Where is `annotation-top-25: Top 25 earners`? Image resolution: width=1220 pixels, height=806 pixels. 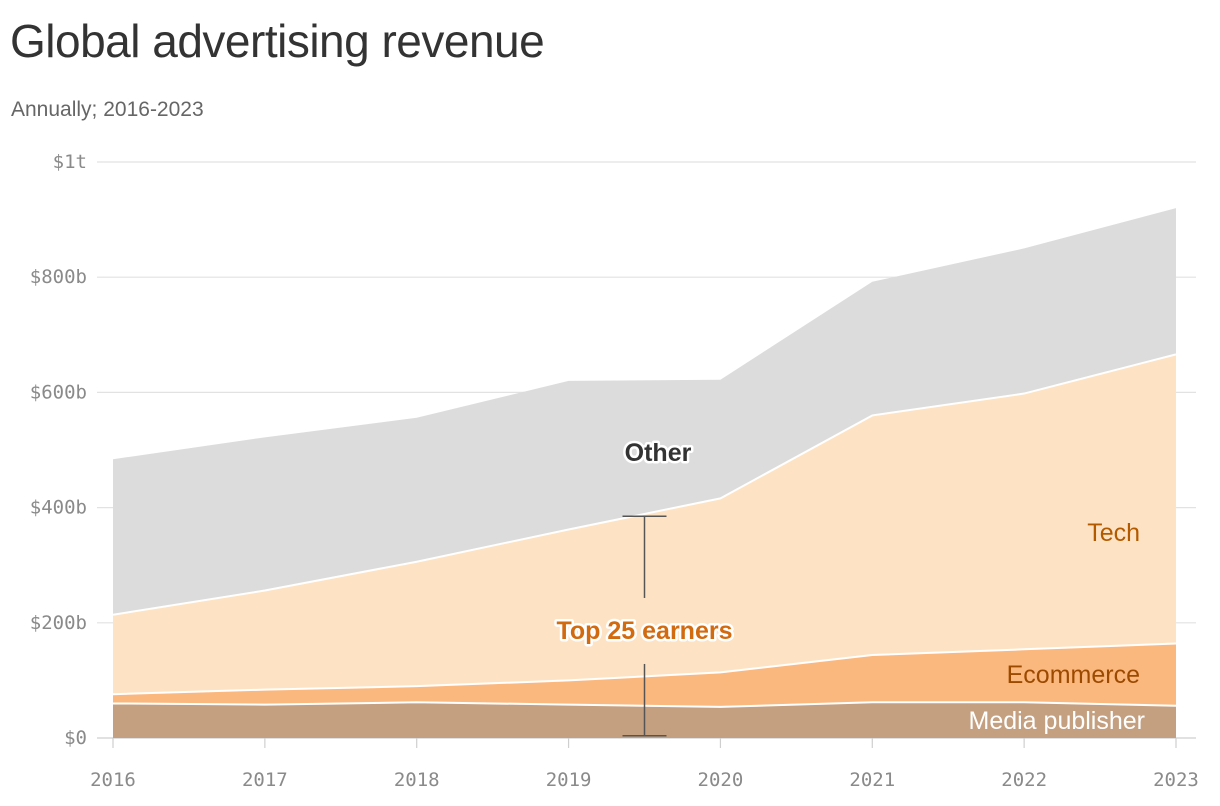
annotation-top-25: Top 25 earners is located at coordinates (644, 626).